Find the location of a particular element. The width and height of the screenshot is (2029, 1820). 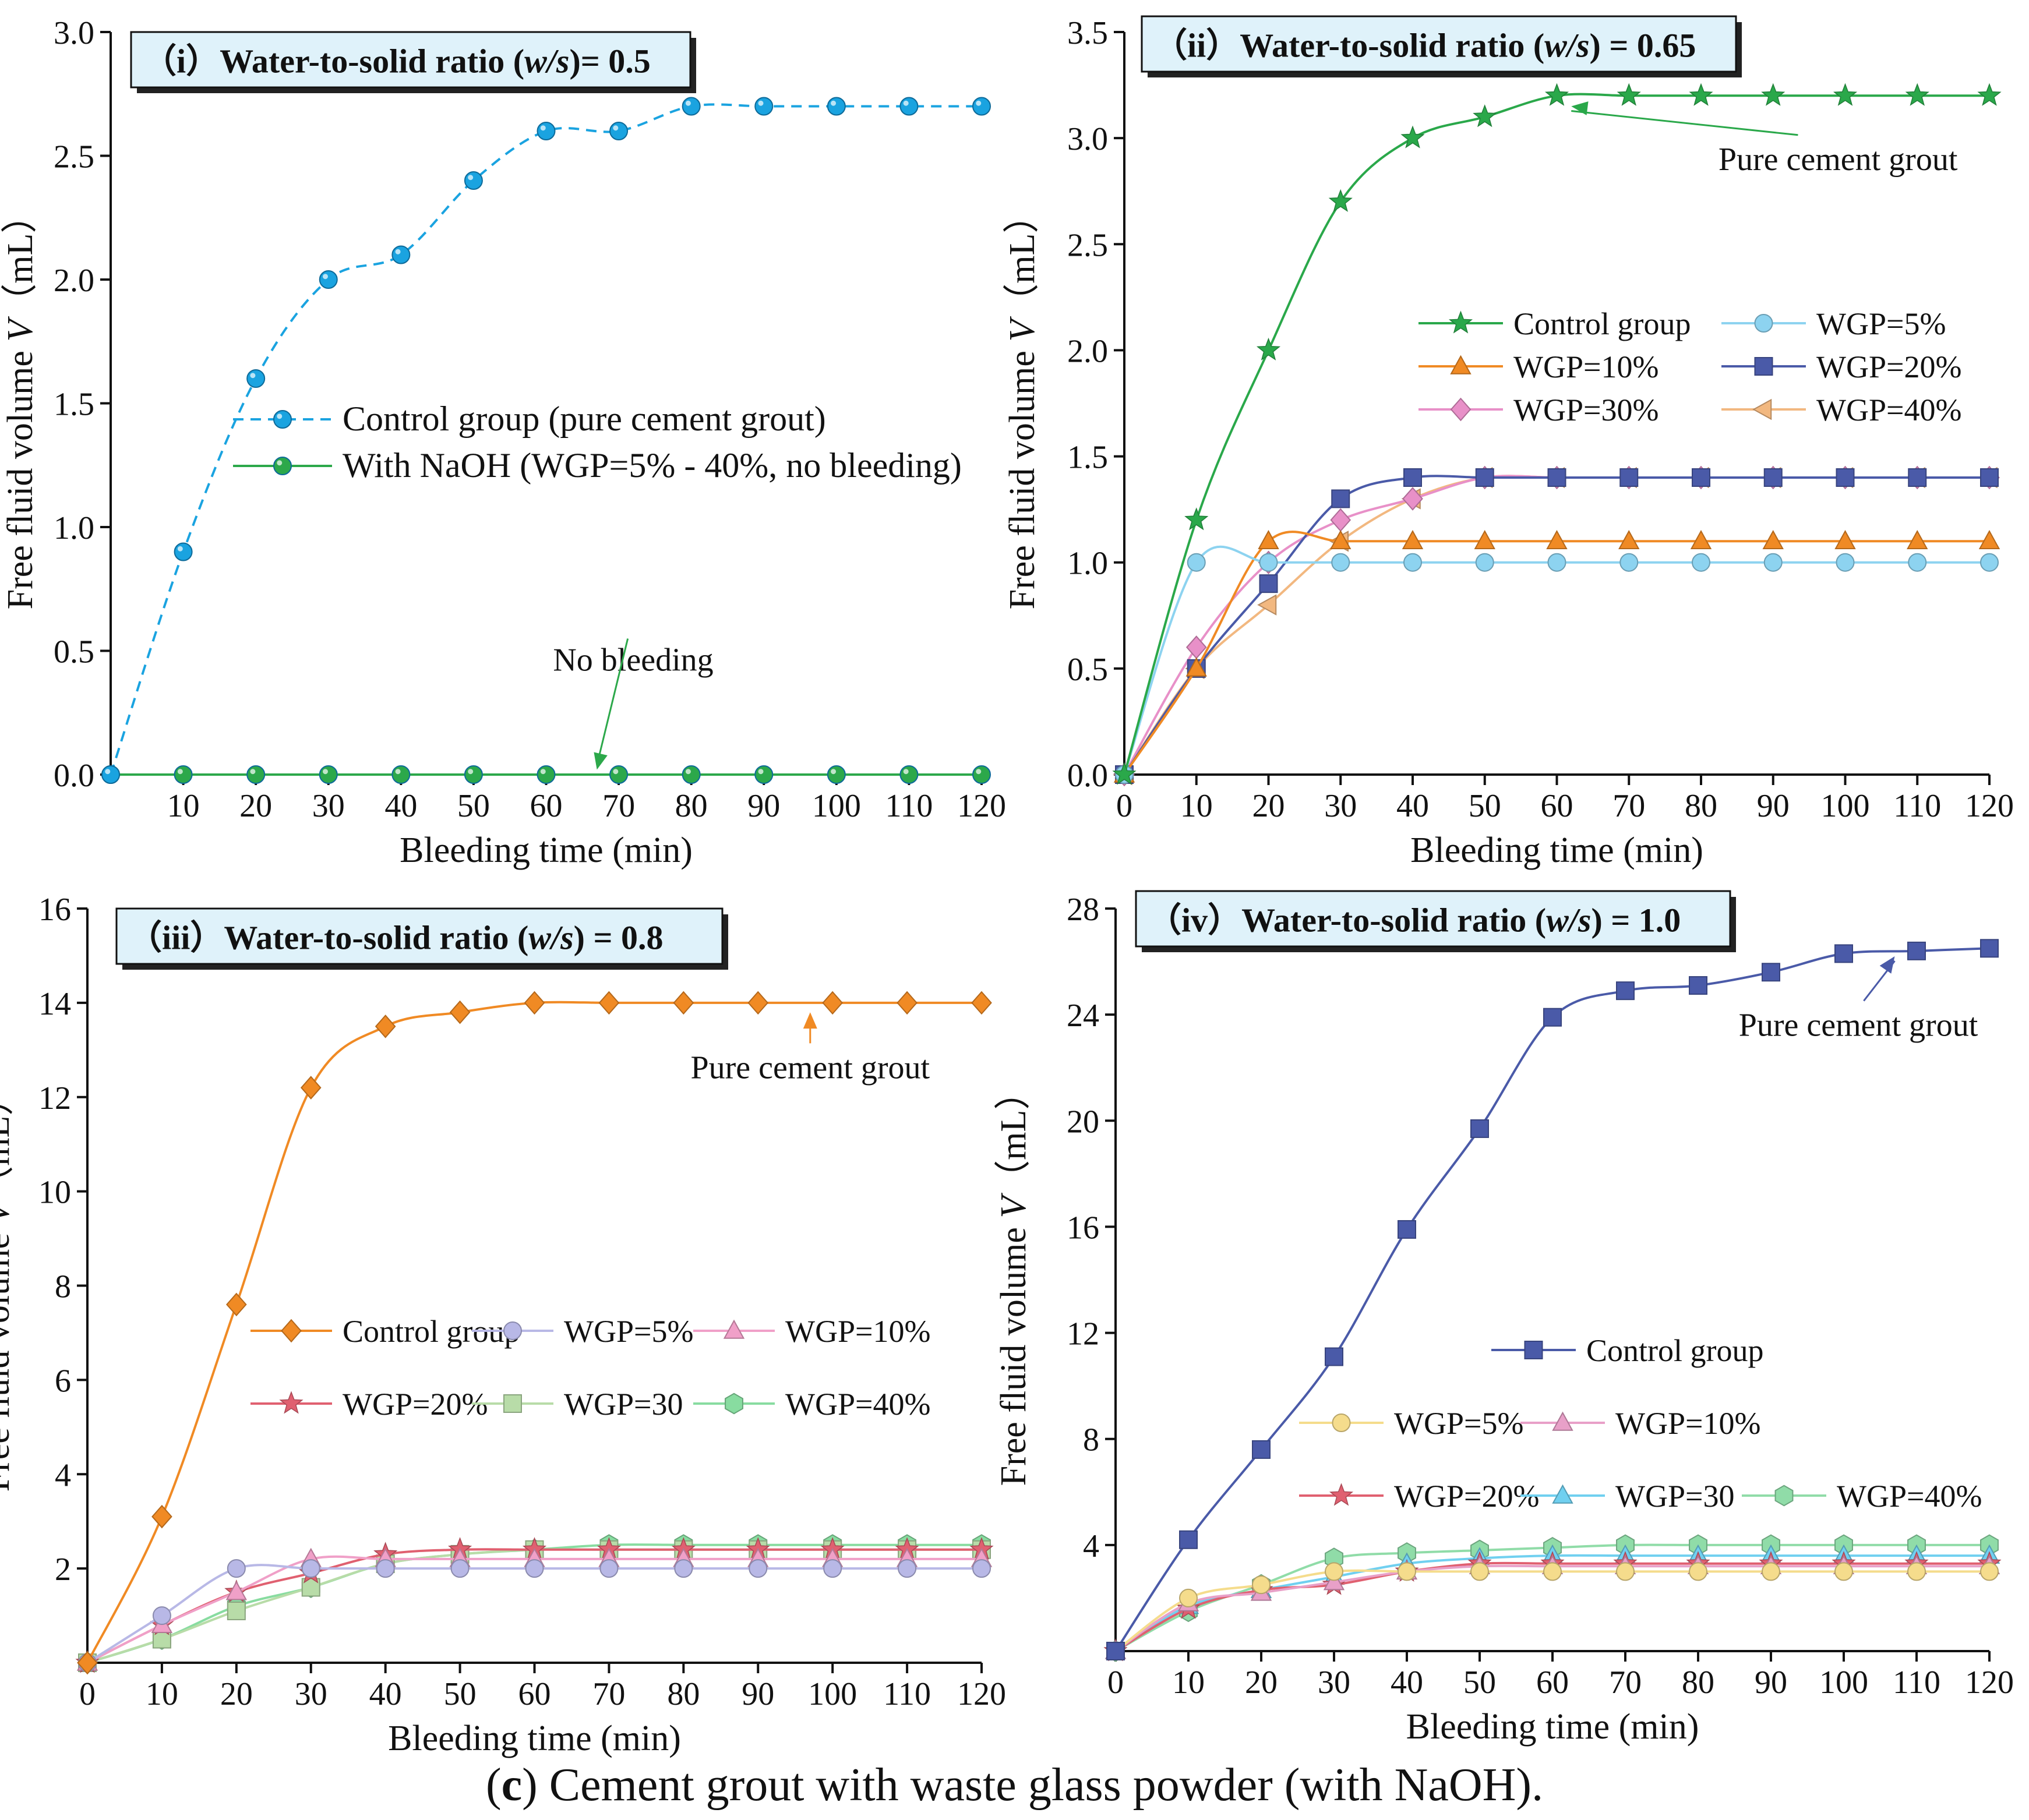

y-tick-label: 28 is located at coordinates (1083, 910).